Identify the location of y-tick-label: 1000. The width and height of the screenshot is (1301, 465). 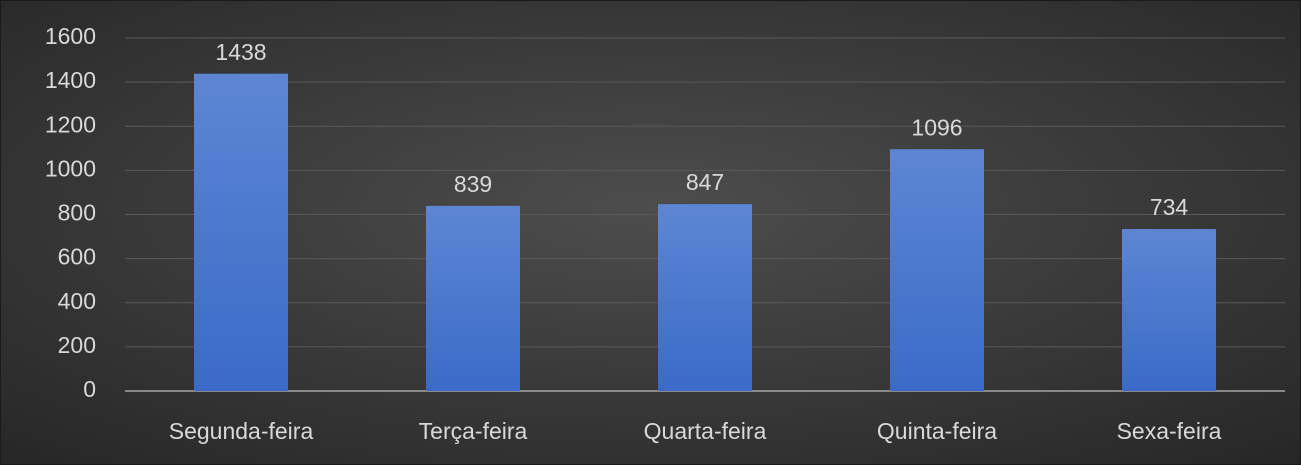
(70, 168).